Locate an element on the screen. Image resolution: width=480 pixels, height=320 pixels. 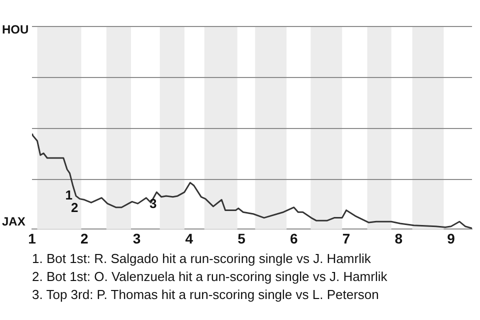
x-tick-label: 2 is located at coordinates (84, 238).